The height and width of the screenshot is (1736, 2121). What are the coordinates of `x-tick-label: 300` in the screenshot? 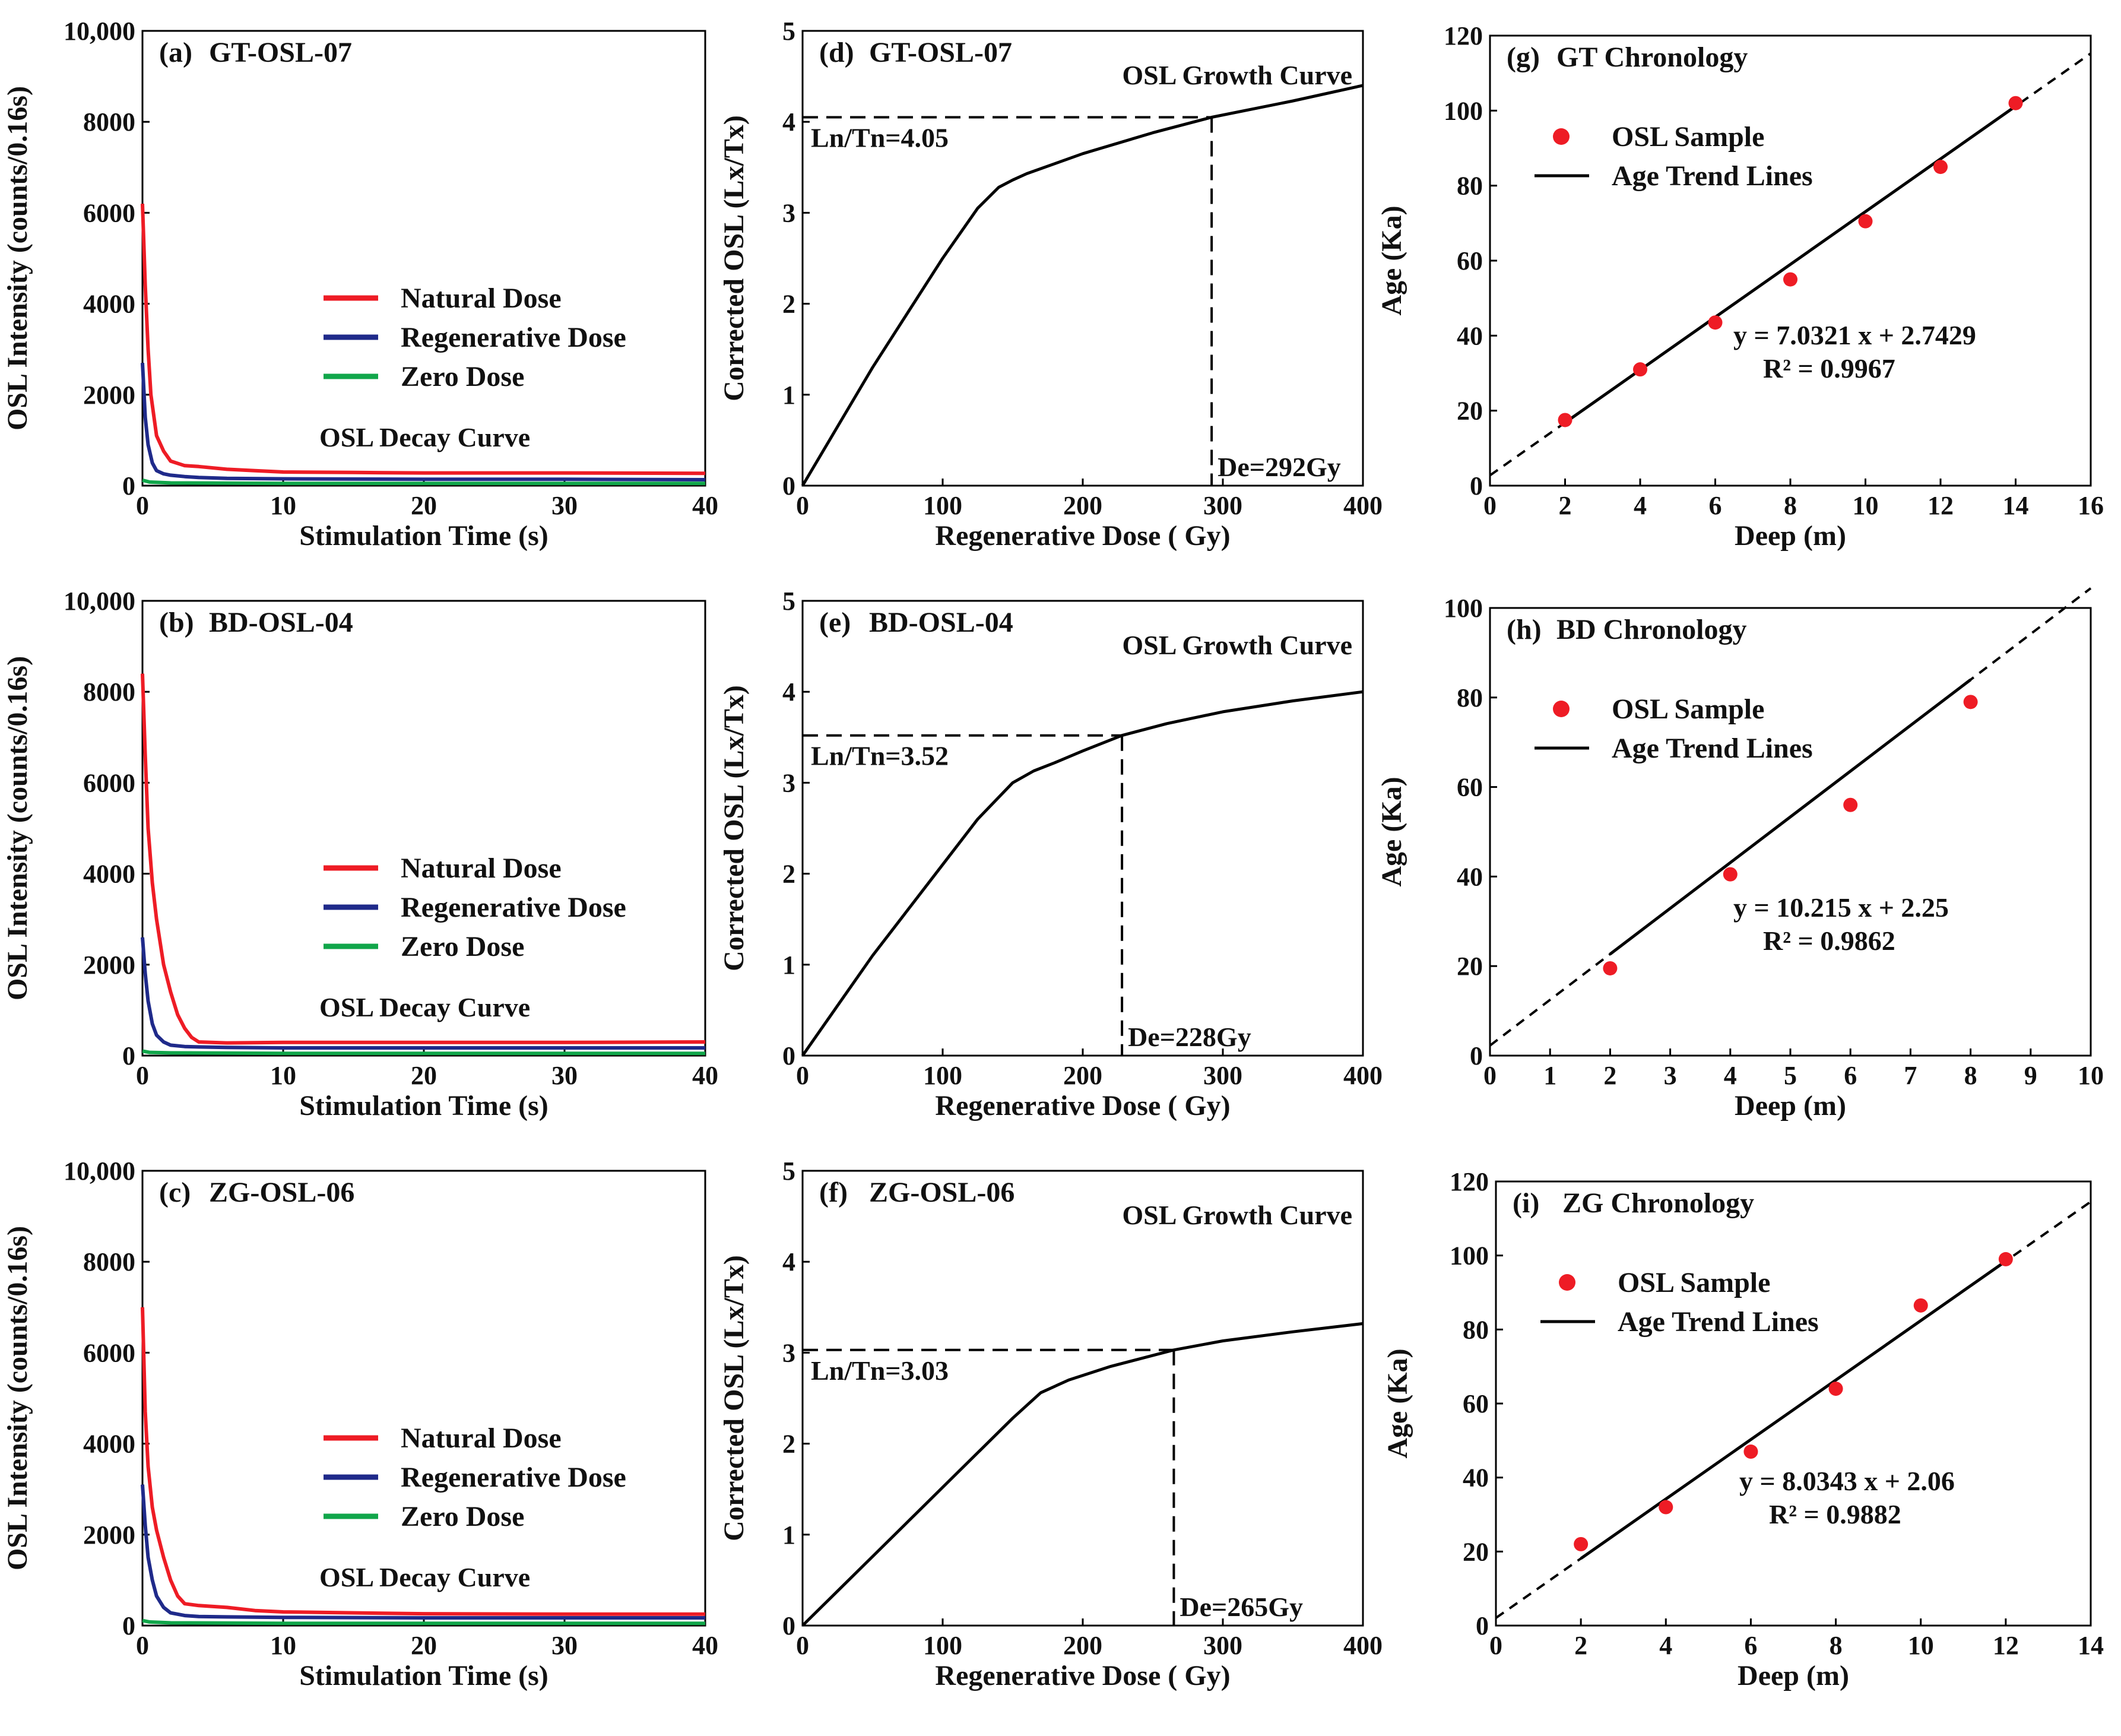 It's located at (1223, 1075).